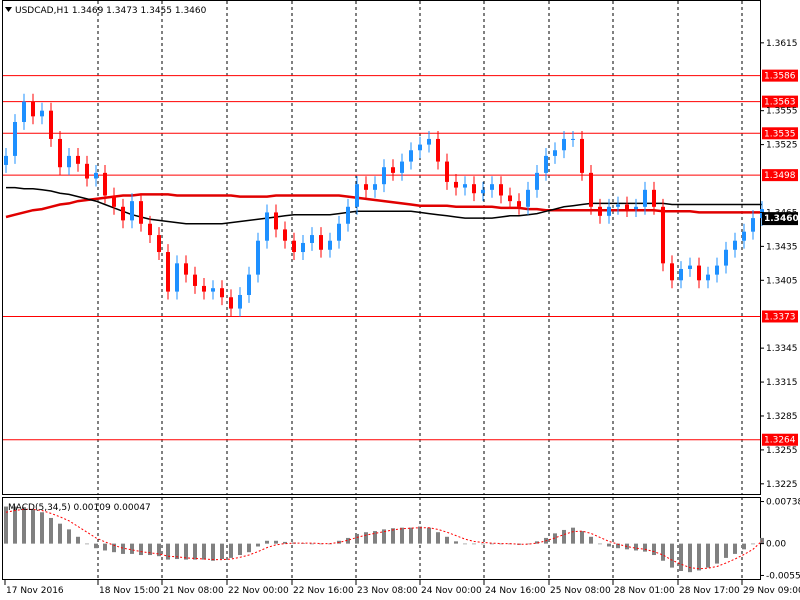 The image size is (800, 600). What do you see at coordinates (644, 591) in the screenshot?
I see `time-label: 28 Nov 01:00` at bounding box center [644, 591].